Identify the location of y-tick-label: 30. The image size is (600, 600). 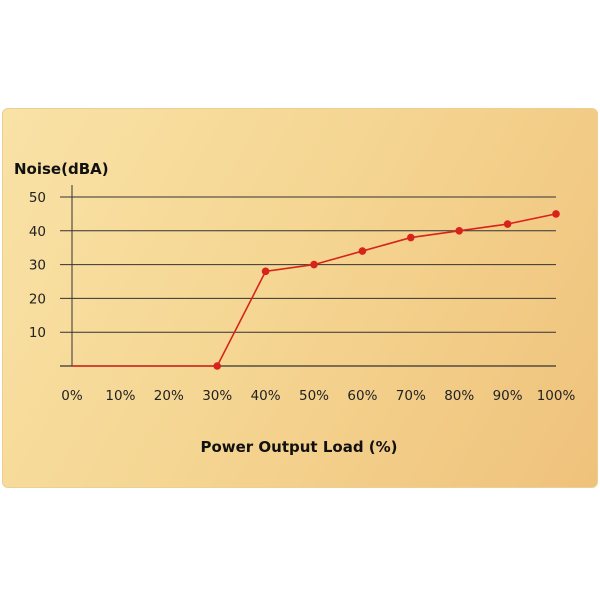
(37, 266).